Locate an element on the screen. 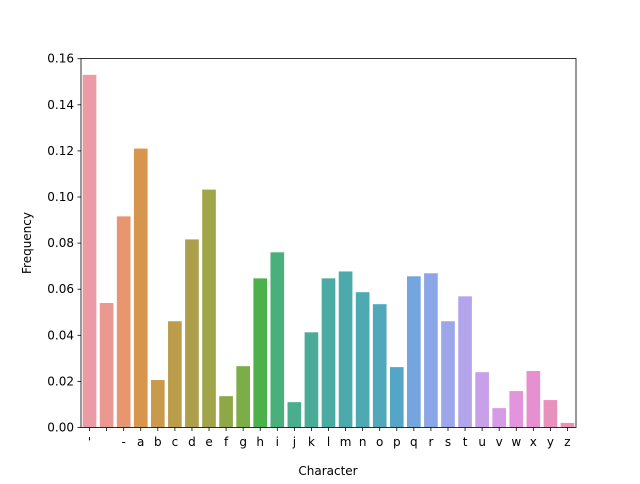 This screenshot has height=484, width=640. x-tick-label: ' is located at coordinates (89, 442).